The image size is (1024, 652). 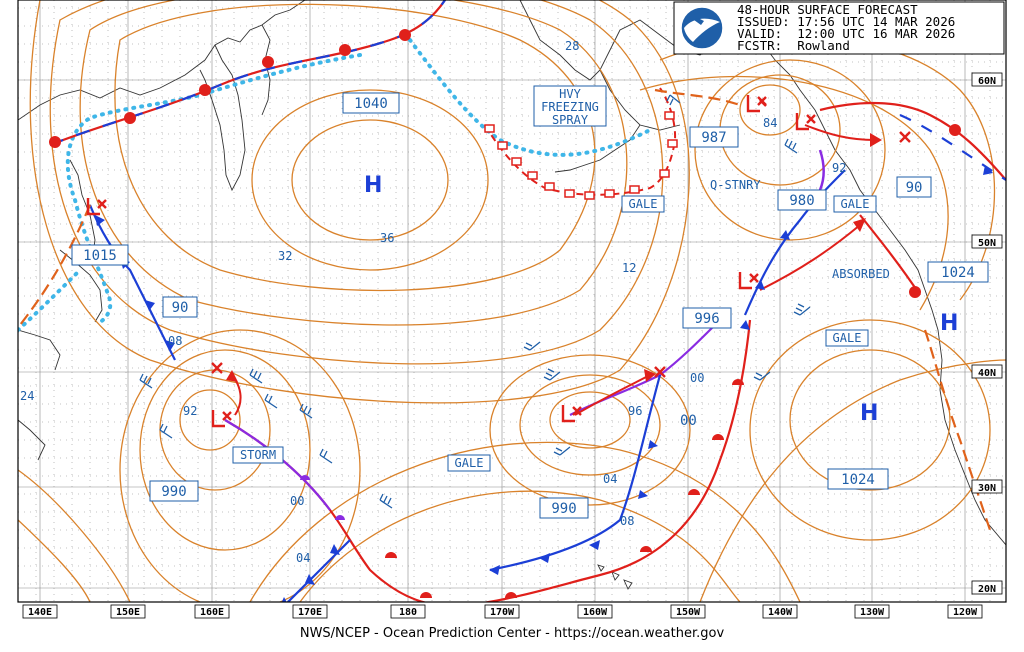 What do you see at coordinates (635, 411) in the screenshot?
I see `svg-text: 96` at bounding box center [635, 411].